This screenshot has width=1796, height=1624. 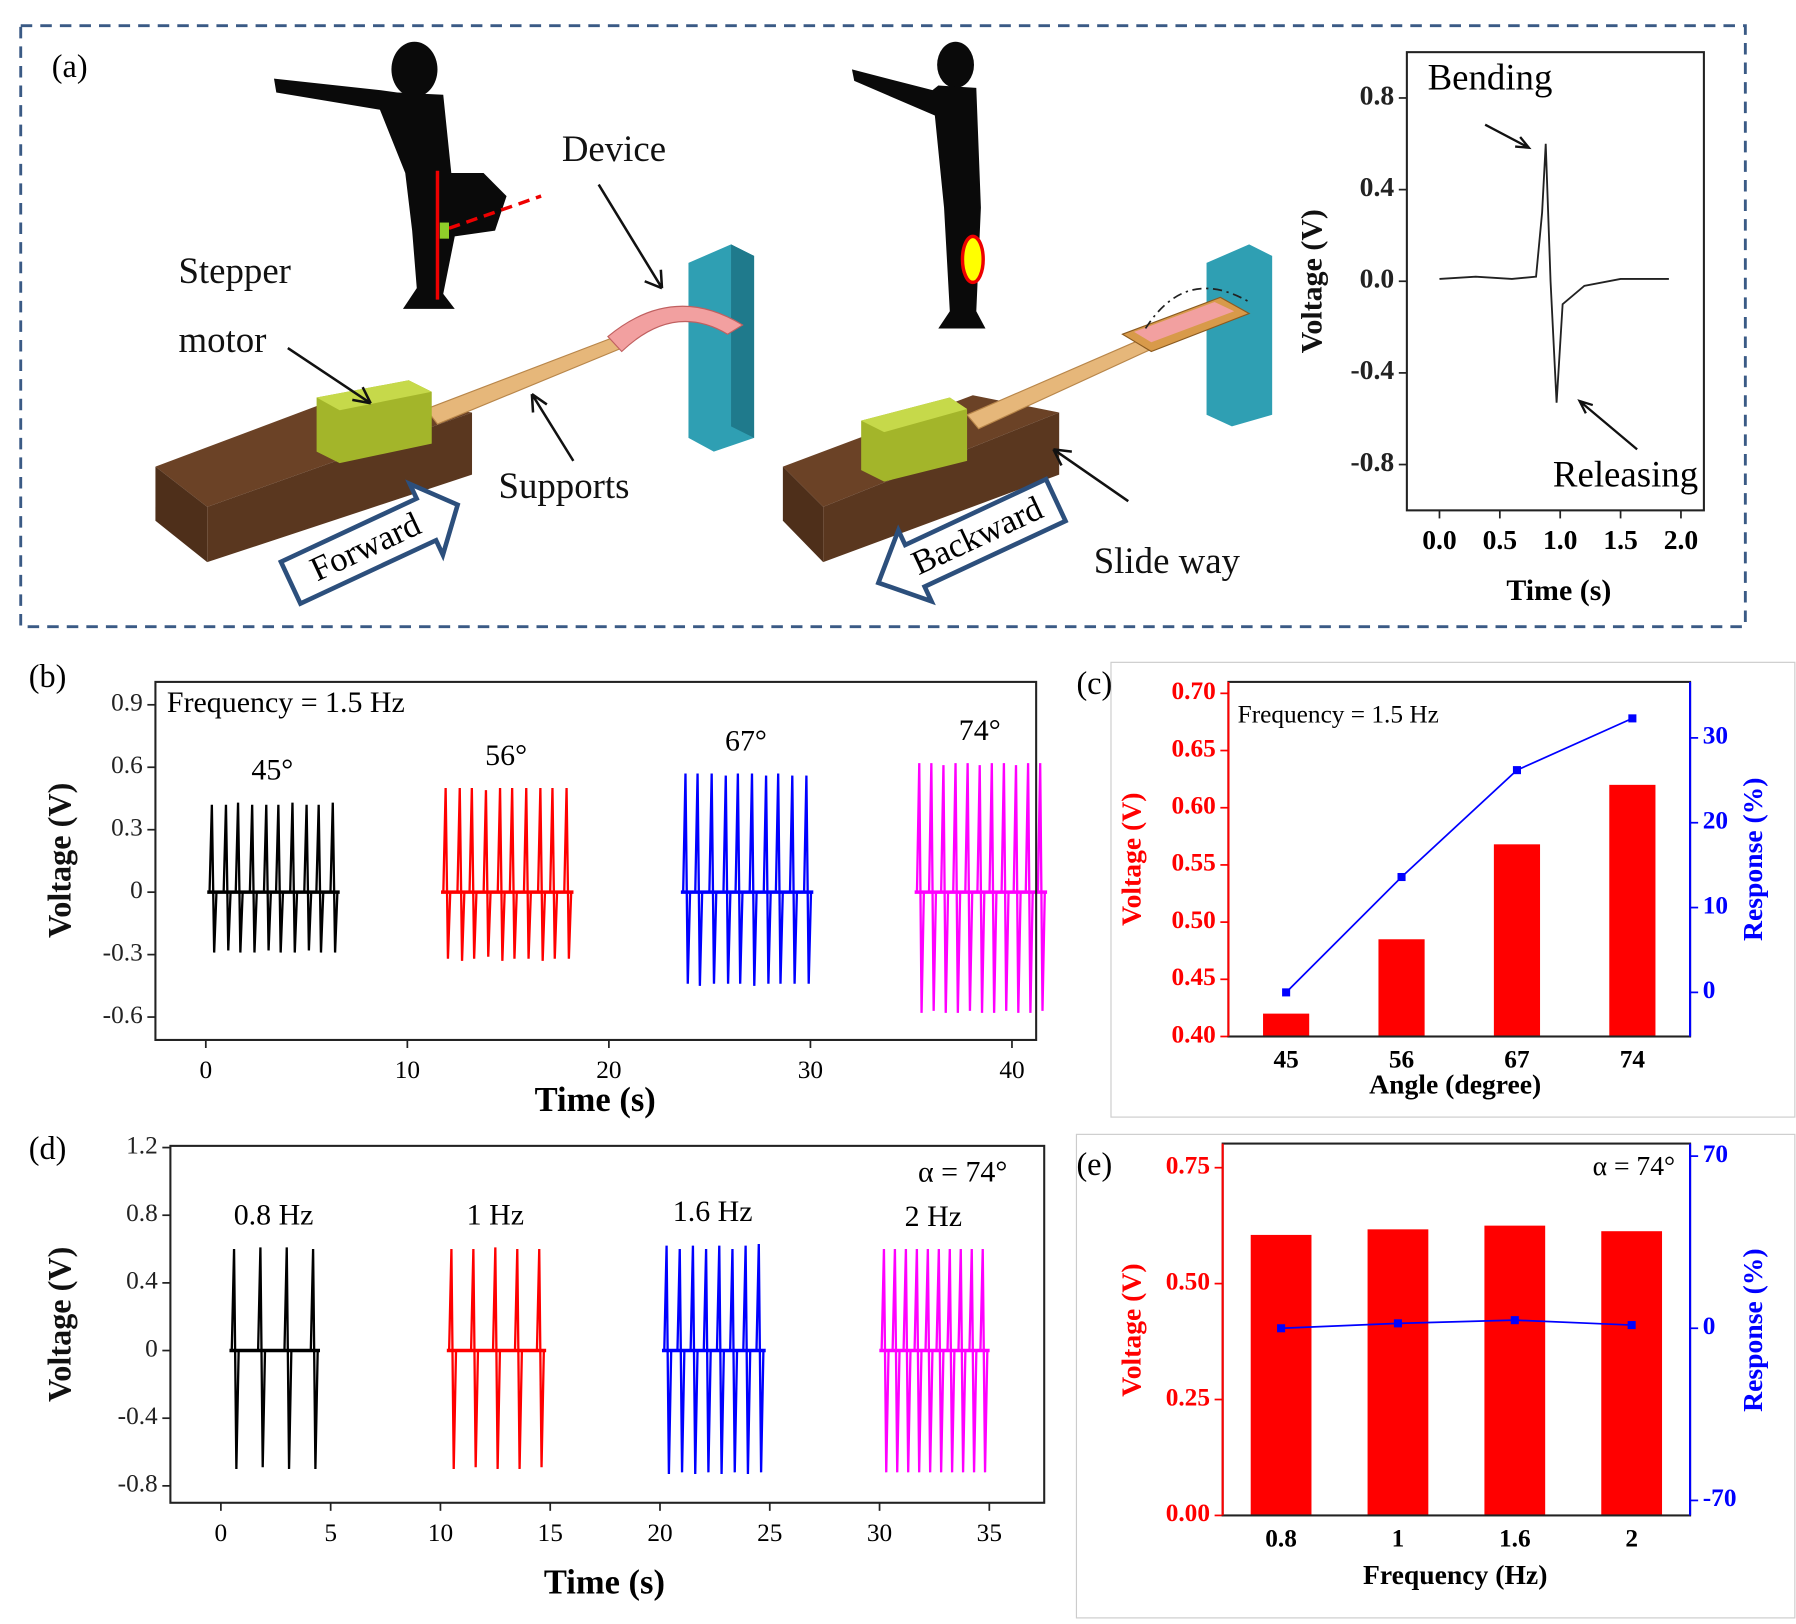 What do you see at coordinates (1607, 425) in the screenshot?
I see `annotation-arrow` at bounding box center [1607, 425].